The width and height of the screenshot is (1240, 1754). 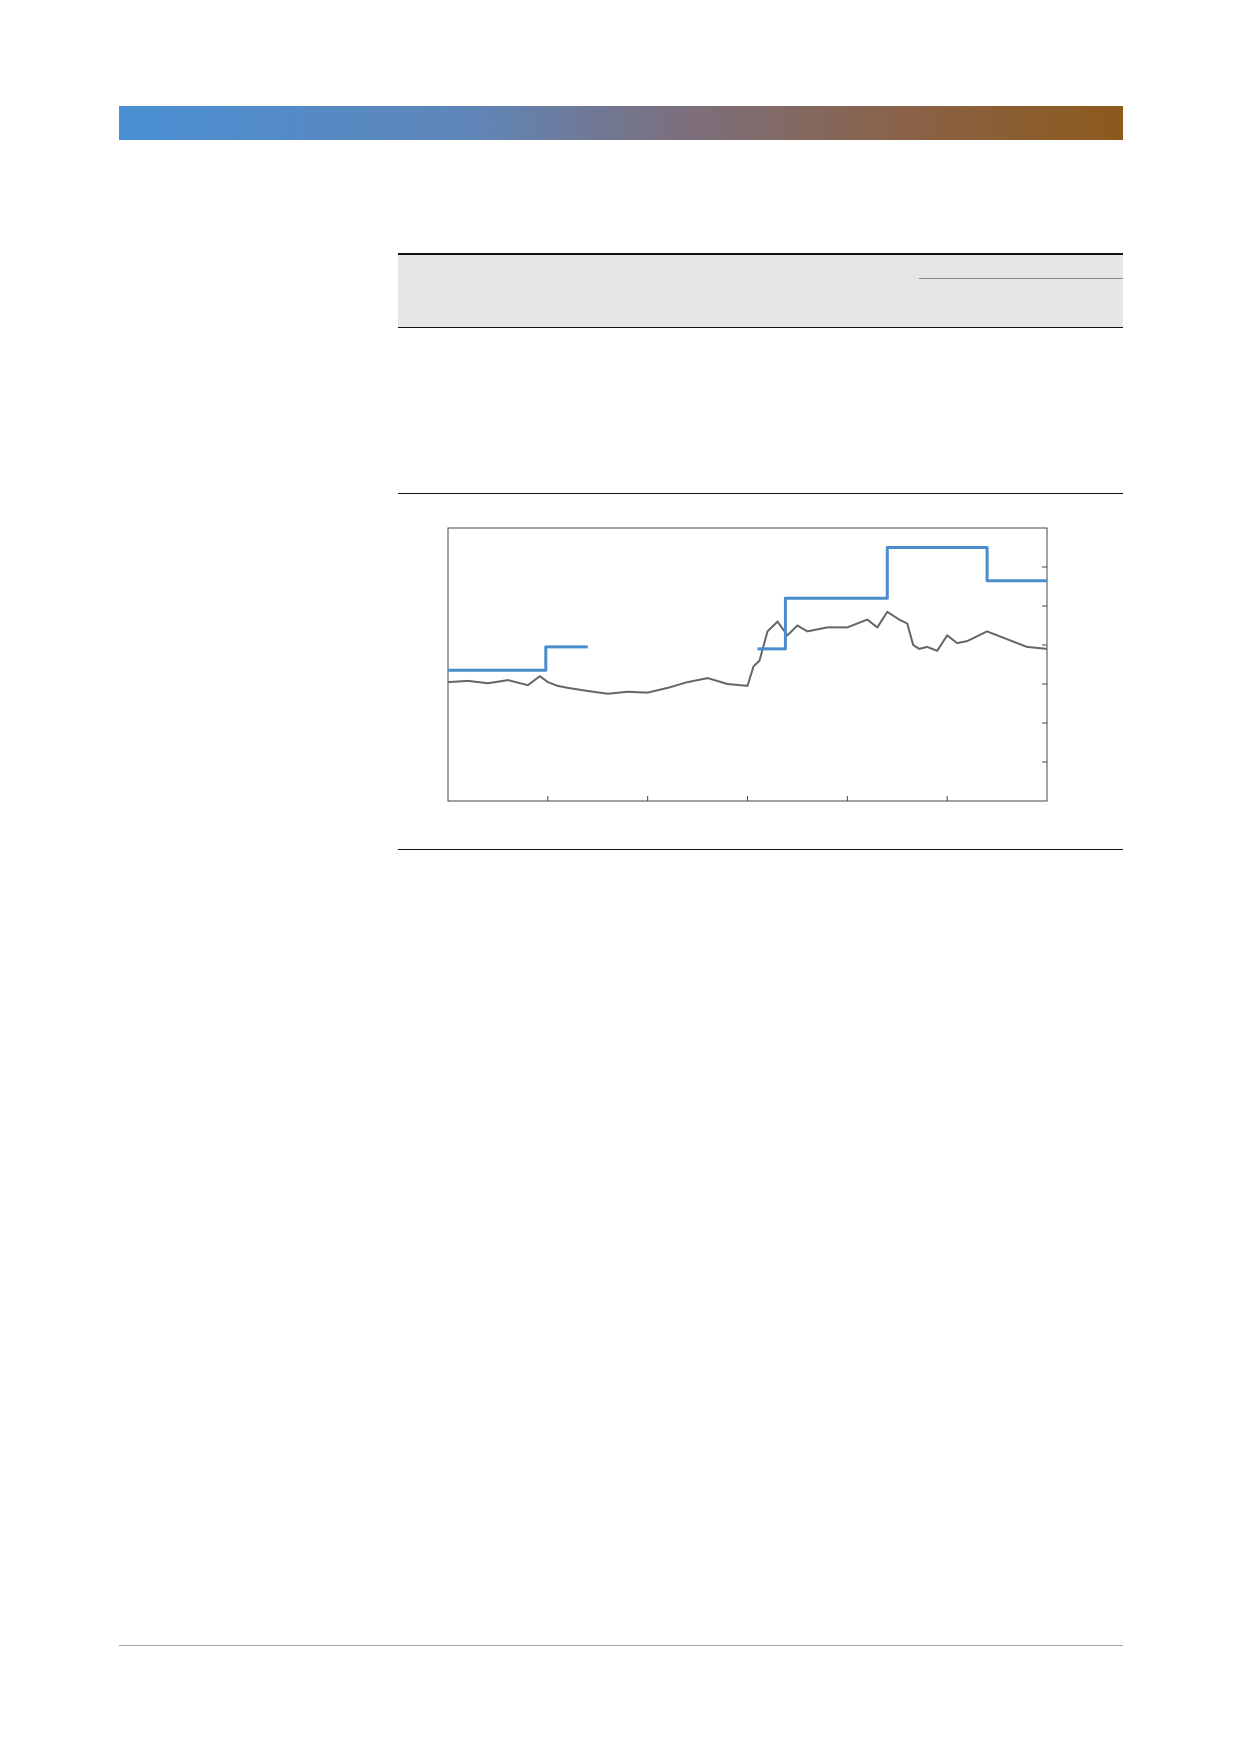 I want to click on price-chart-svg, so click(x=747, y=664).